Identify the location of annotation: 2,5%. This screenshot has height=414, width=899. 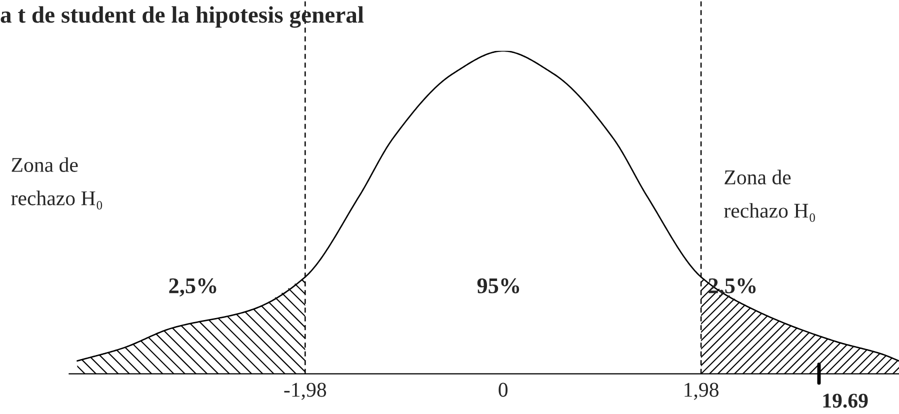
(192, 287).